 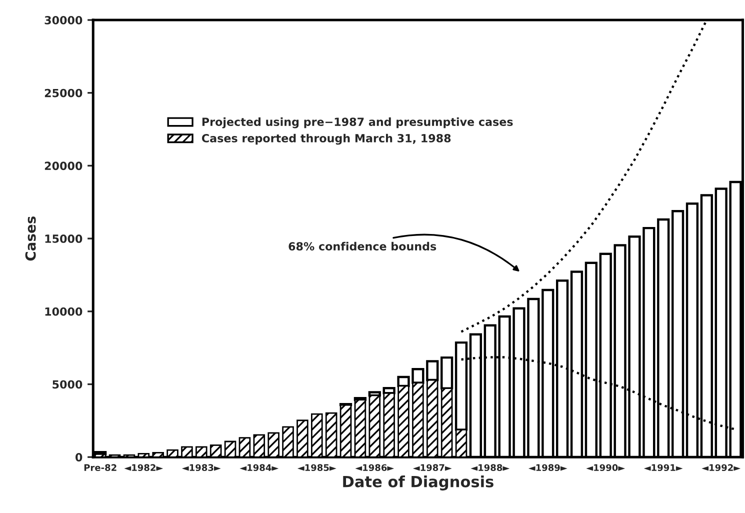 I want to click on y-tick-label: 15000, so click(x=63, y=238).